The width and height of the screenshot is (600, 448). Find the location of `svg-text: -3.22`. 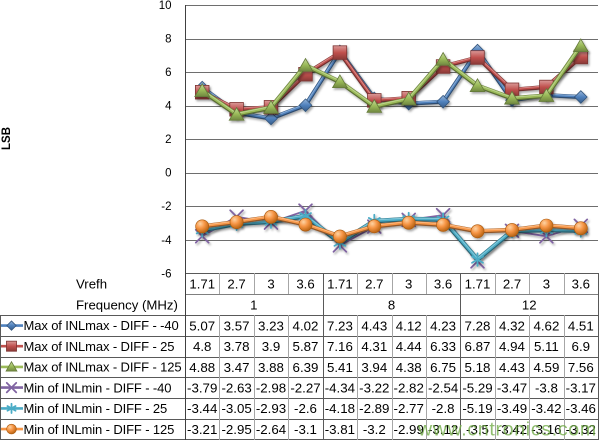

svg-text: -3.22 is located at coordinates (374, 387).